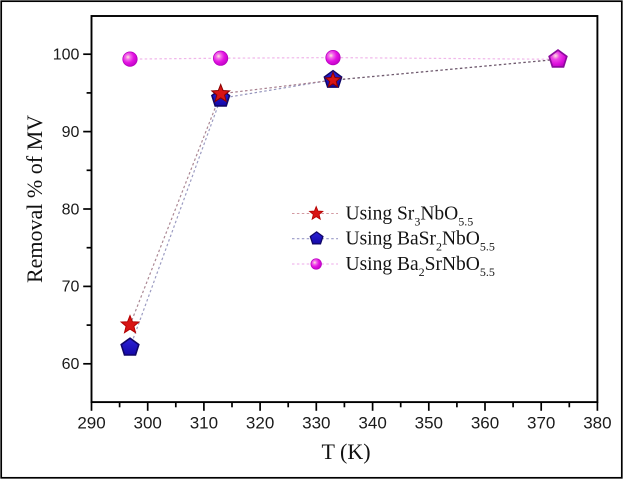 This screenshot has height=480, width=624. Describe the element at coordinates (372, 423) in the screenshot. I see `svg-text: 340` at that location.